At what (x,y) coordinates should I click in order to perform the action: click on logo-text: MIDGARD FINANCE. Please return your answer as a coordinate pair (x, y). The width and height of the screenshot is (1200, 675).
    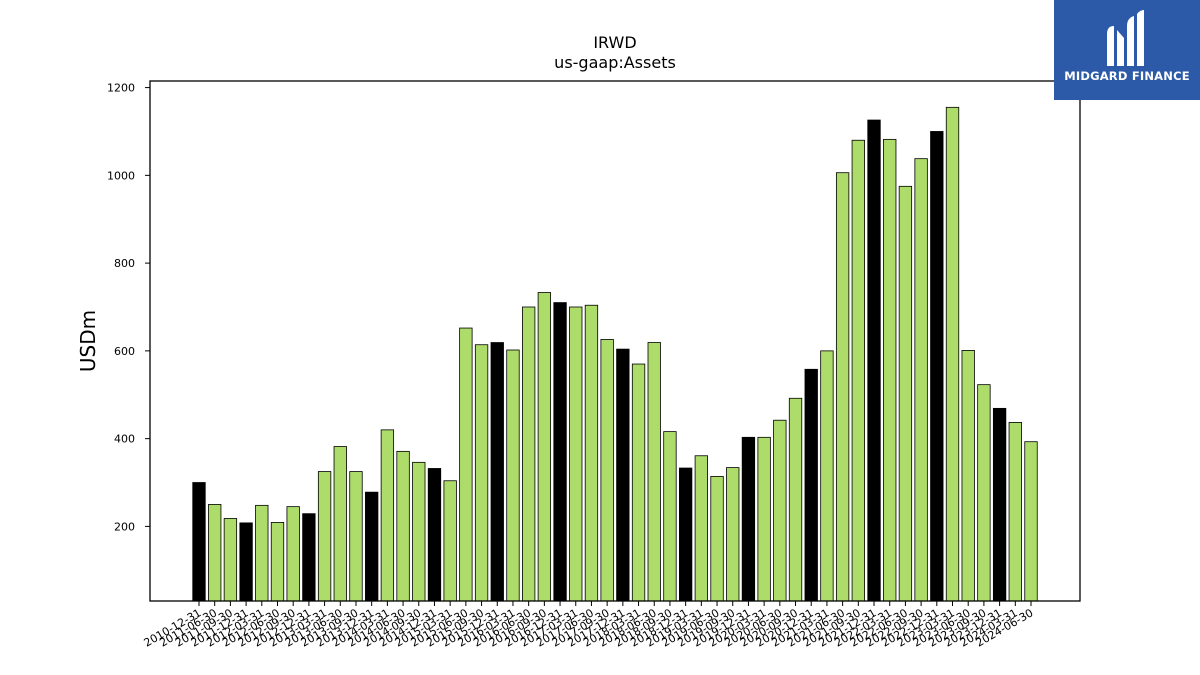
    Looking at the image, I should click on (1127, 76).